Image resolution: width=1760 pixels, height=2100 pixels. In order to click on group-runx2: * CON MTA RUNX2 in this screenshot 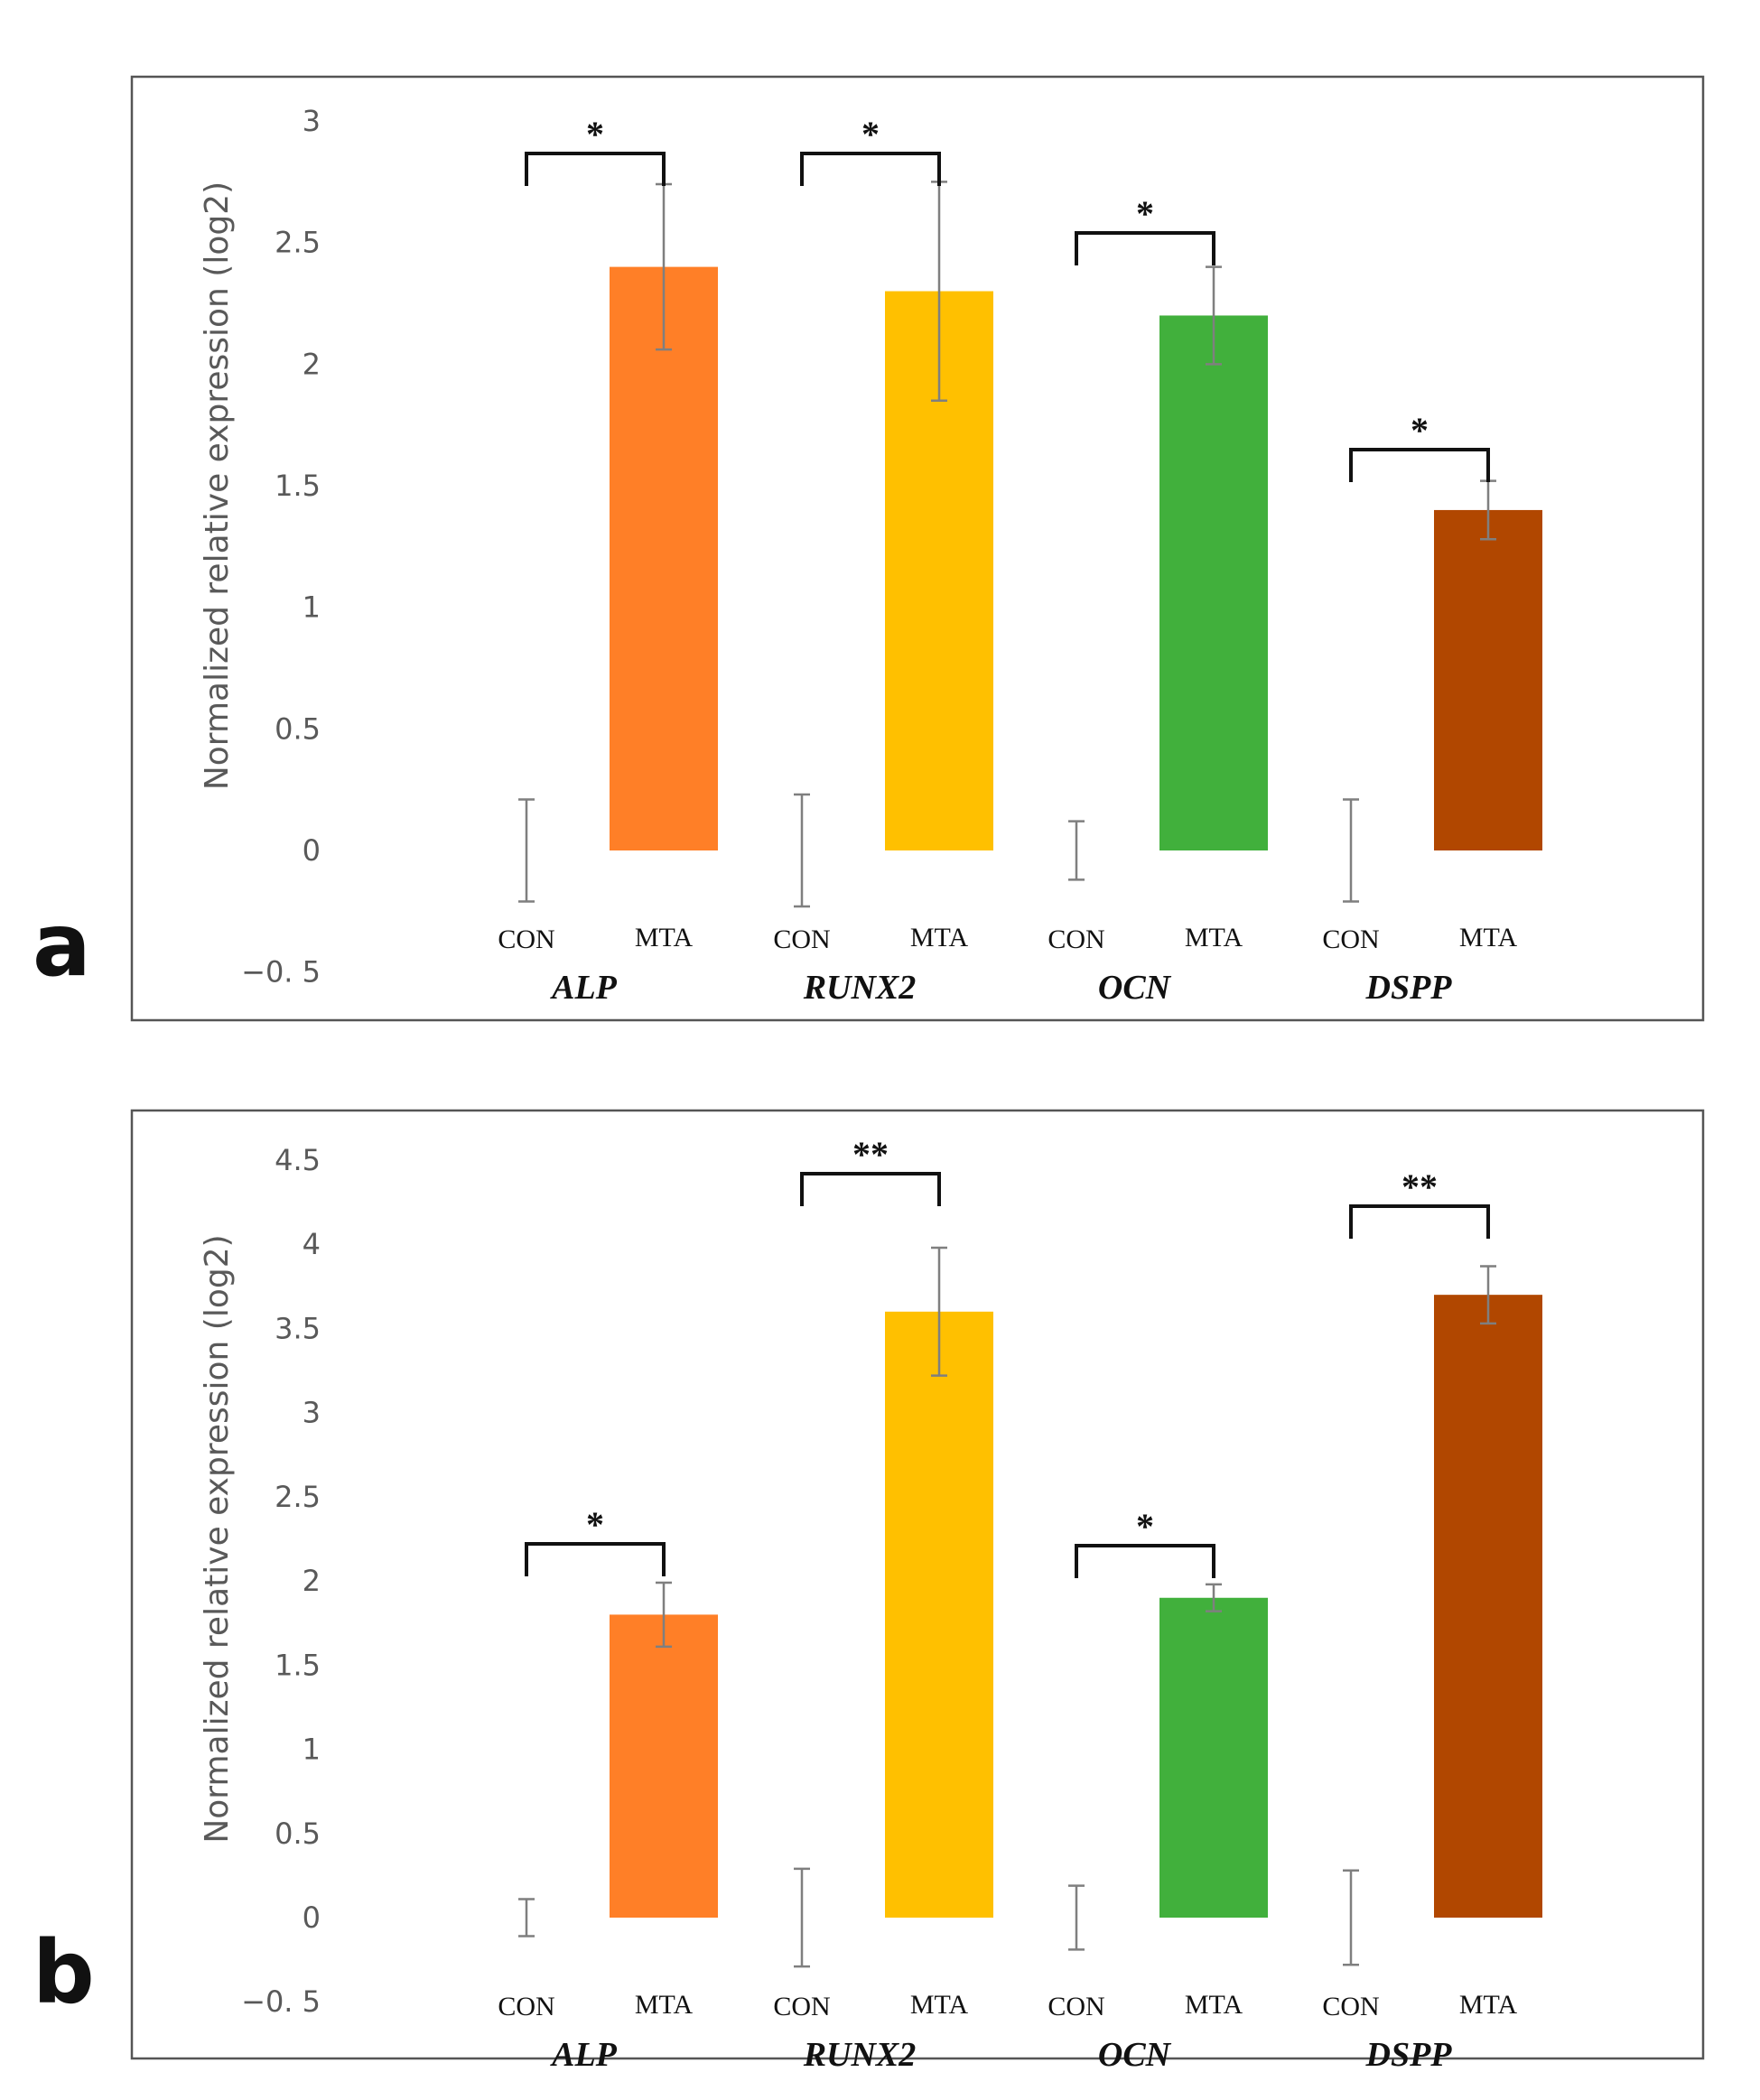, I will do `click(883, 560)`.